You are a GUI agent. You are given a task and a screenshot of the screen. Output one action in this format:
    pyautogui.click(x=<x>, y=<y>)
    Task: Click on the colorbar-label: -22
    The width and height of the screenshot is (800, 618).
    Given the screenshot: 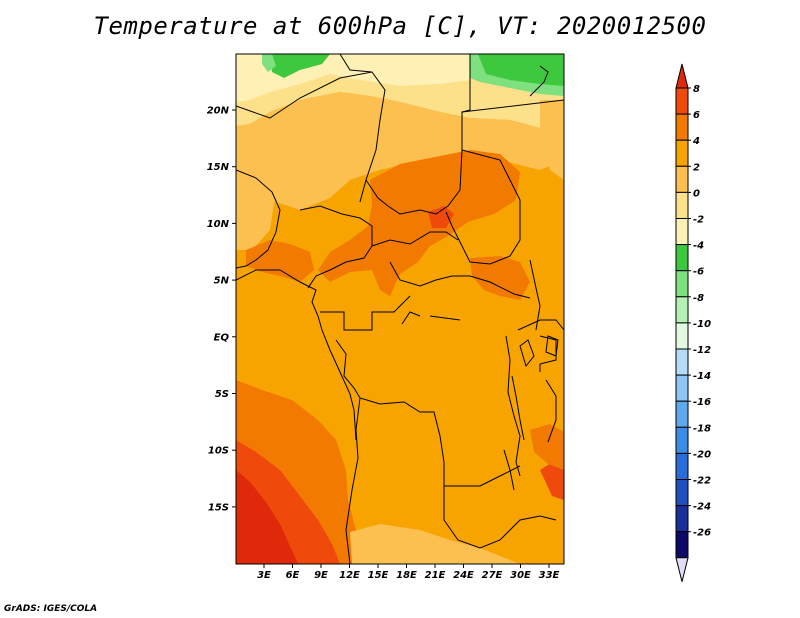 What is the action you would take?
    pyautogui.click(x=702, y=481)
    